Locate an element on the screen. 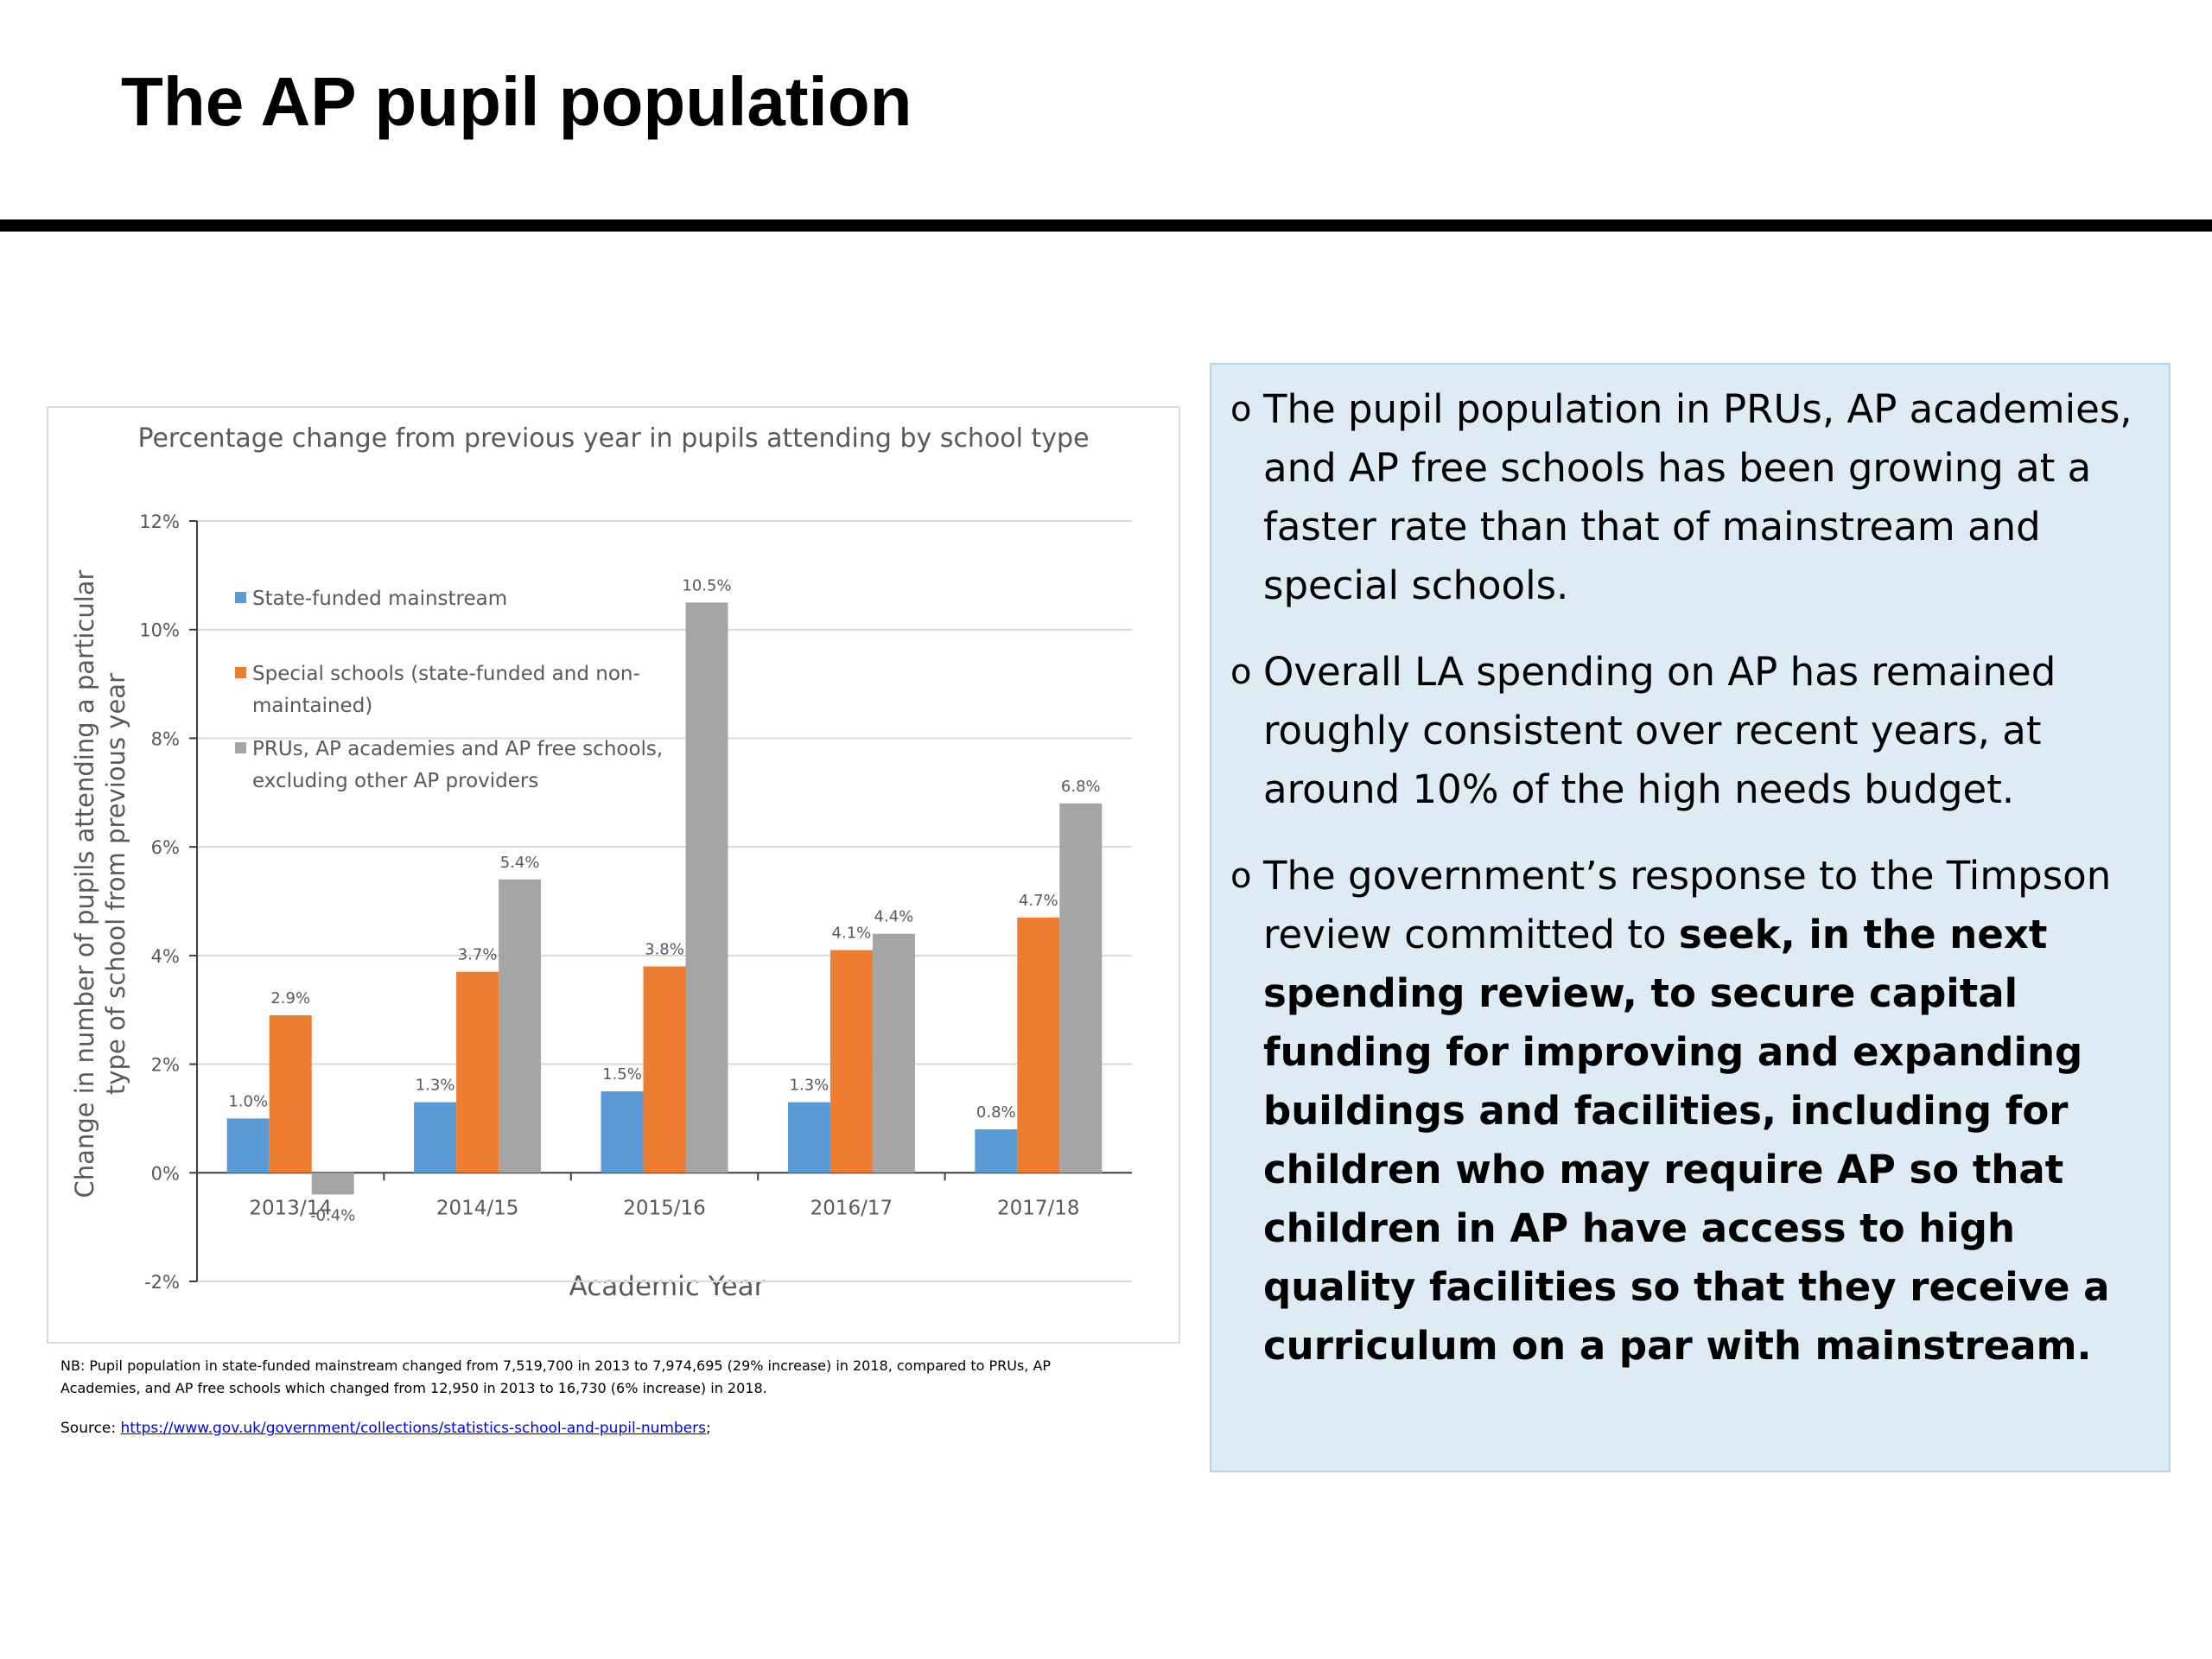 The width and height of the screenshot is (2212, 1659). y-tick-label: 6% is located at coordinates (165, 847).